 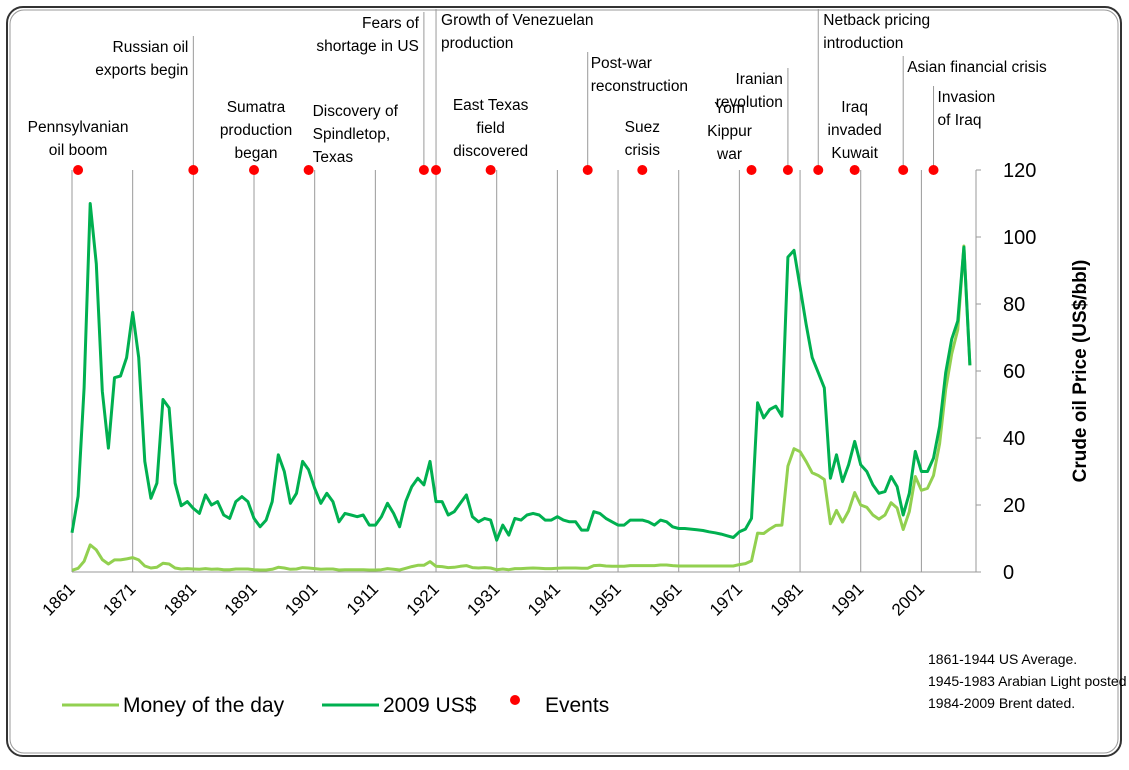 I want to click on event-label: of Iraq, so click(x=960, y=120).